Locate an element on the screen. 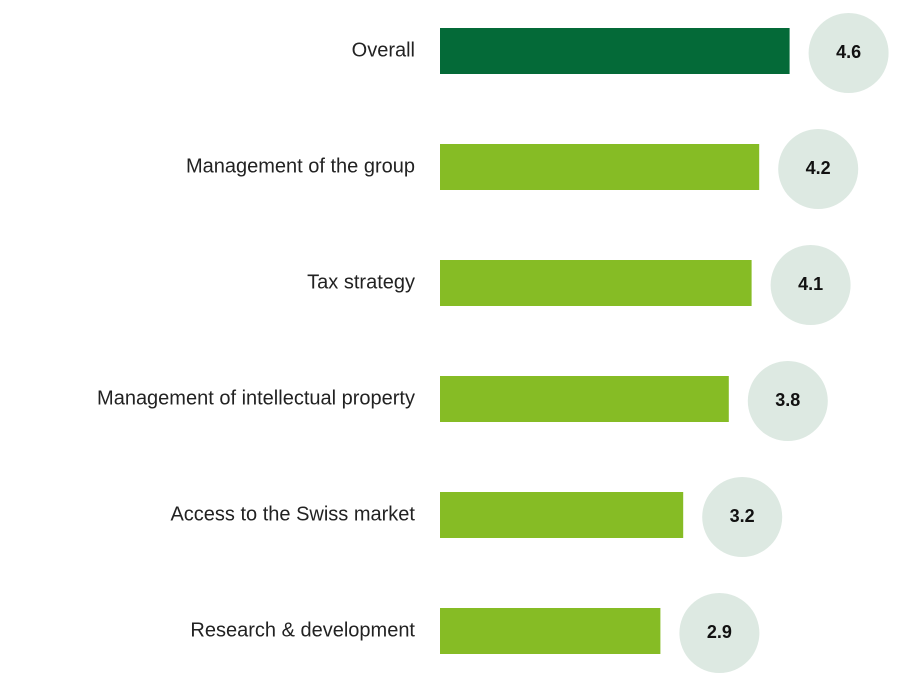 The height and width of the screenshot is (674, 897). category-label: Management of the group is located at coordinates (300, 166).